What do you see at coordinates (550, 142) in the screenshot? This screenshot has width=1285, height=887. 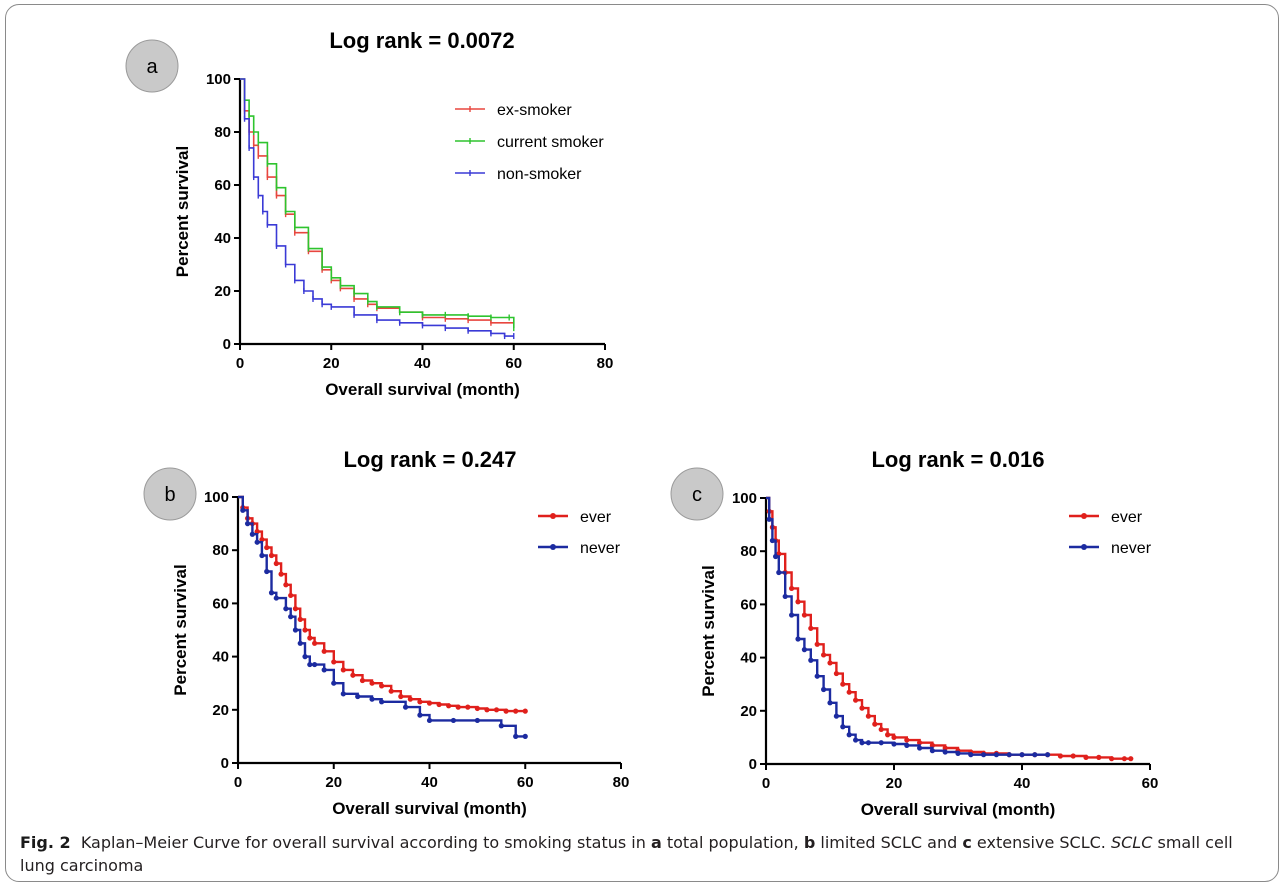 I see `legend-label-current-smoker: current smoker` at bounding box center [550, 142].